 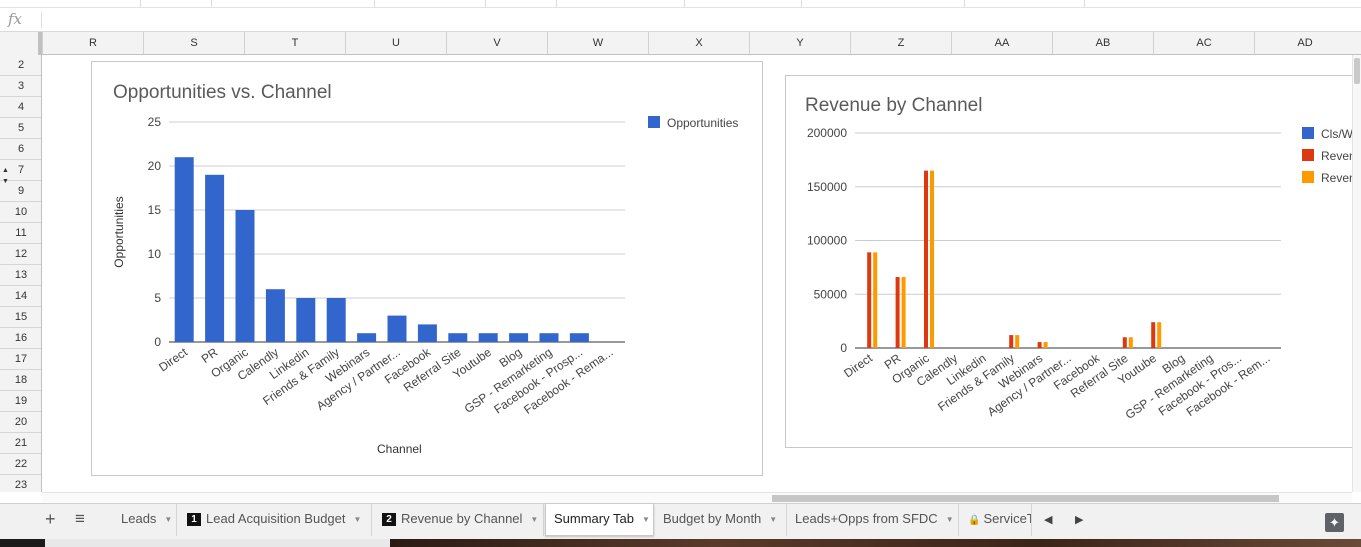 I want to click on row-header-9: 9, so click(x=20, y=191).